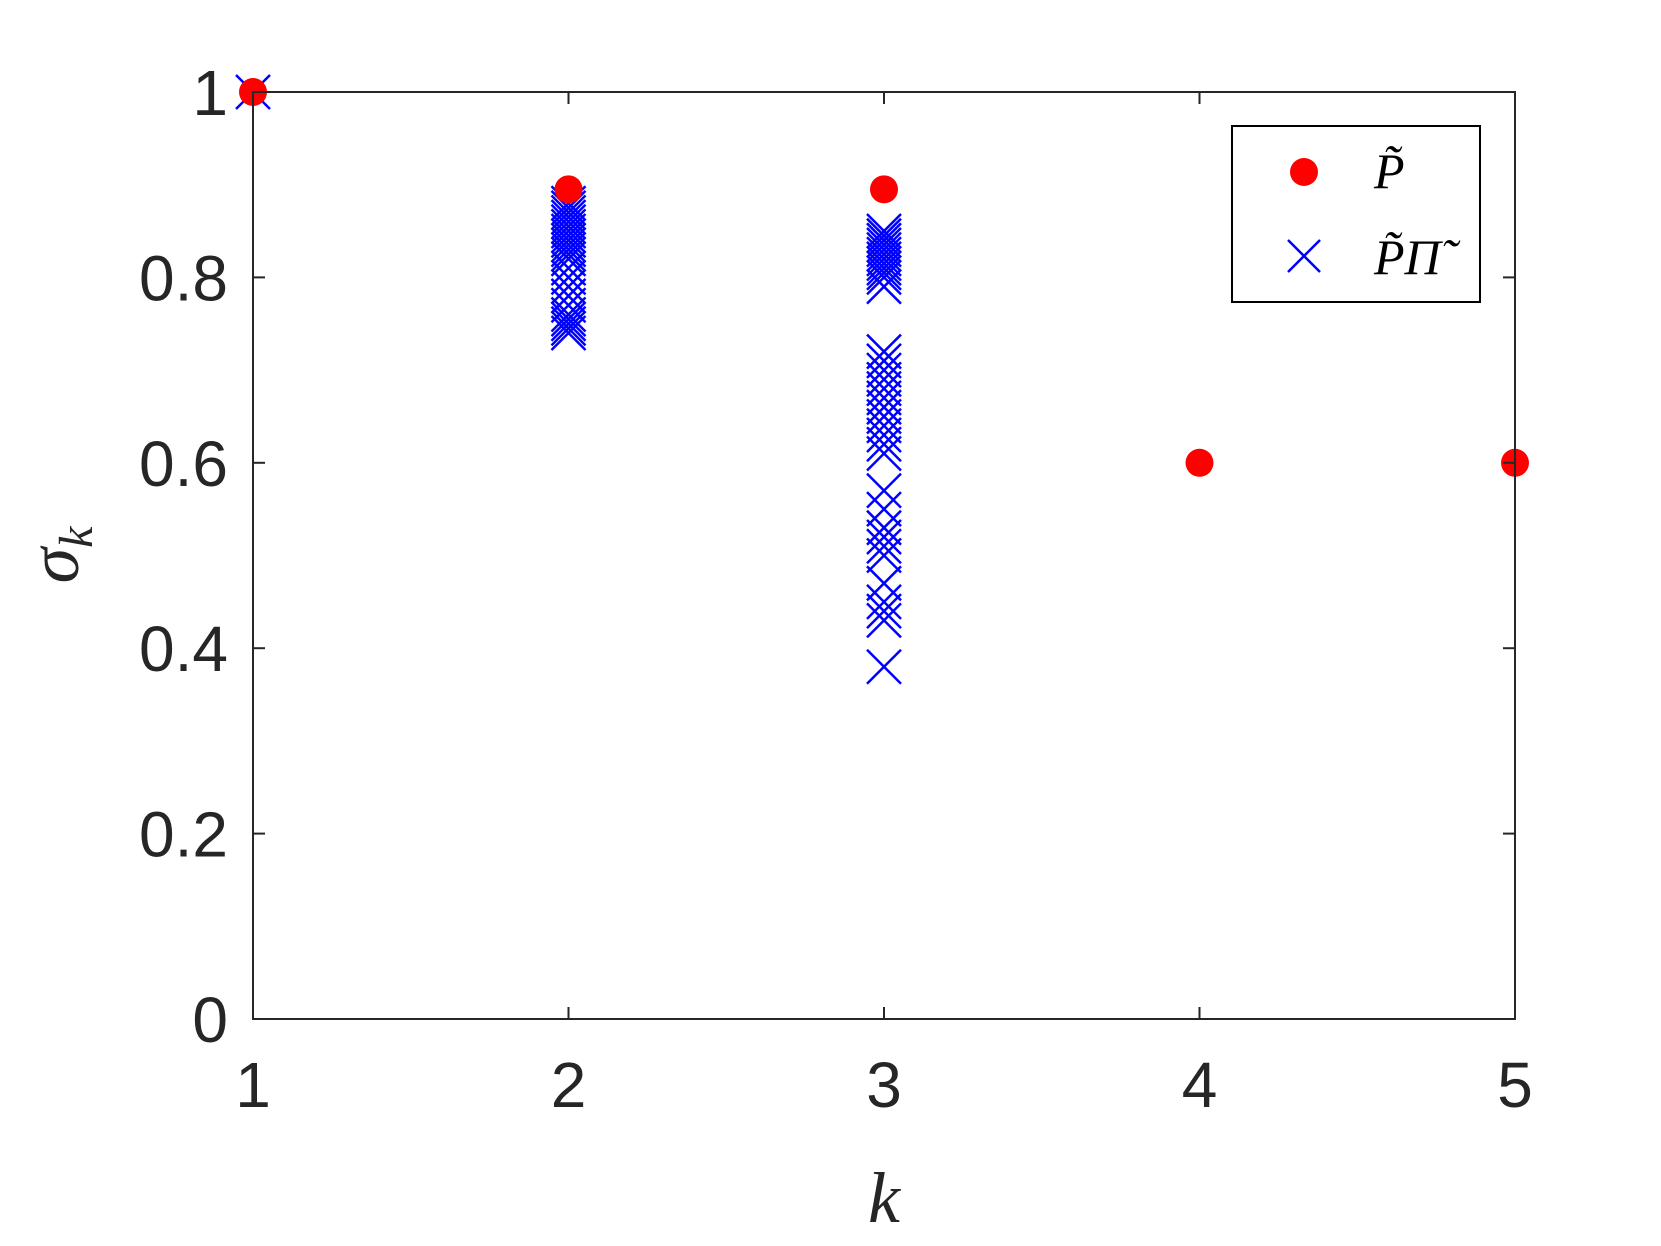  Describe the element at coordinates (183, 464) in the screenshot. I see `y-tick-label: 0.6` at that location.